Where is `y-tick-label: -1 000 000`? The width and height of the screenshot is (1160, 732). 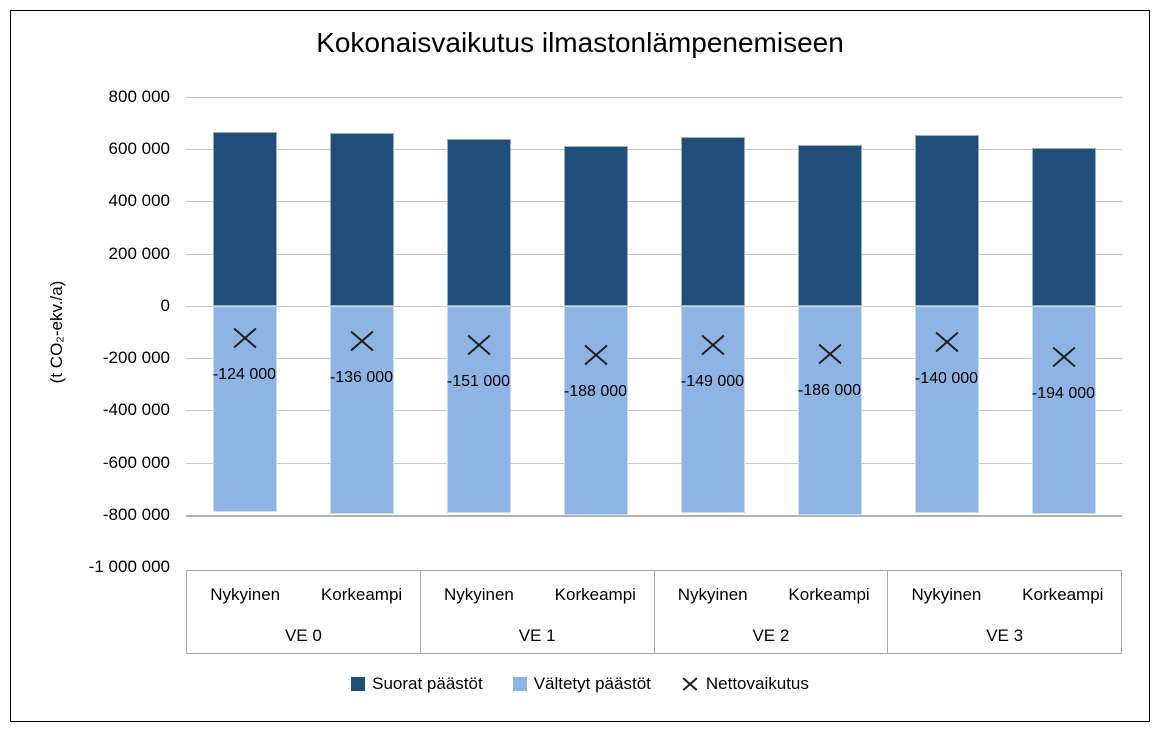
y-tick-label: -1 000 000 is located at coordinates (129, 566).